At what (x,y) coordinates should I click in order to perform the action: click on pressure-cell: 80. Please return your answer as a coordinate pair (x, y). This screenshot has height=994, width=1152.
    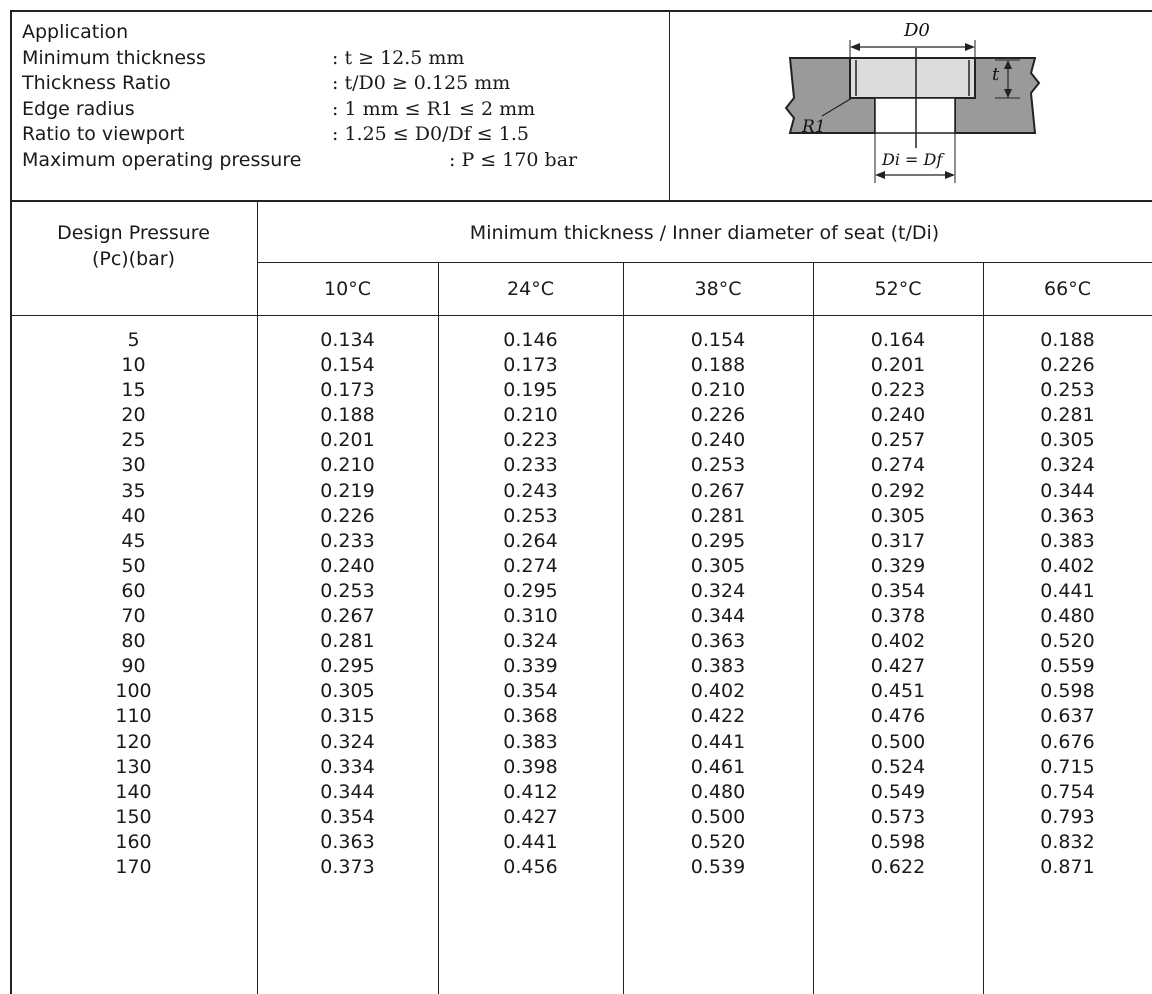
    Looking at the image, I should click on (133, 641).